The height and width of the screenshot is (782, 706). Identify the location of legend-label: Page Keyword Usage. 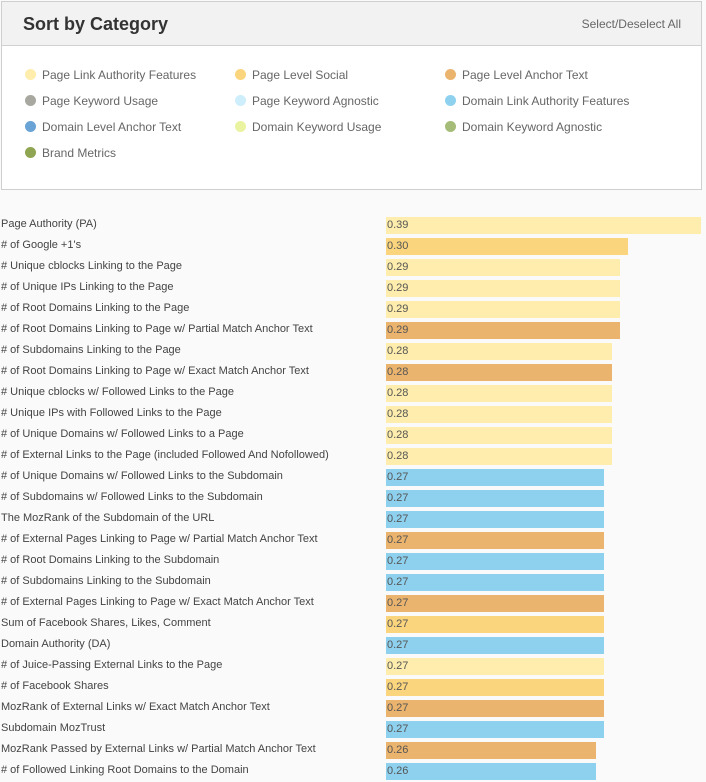
(100, 101).